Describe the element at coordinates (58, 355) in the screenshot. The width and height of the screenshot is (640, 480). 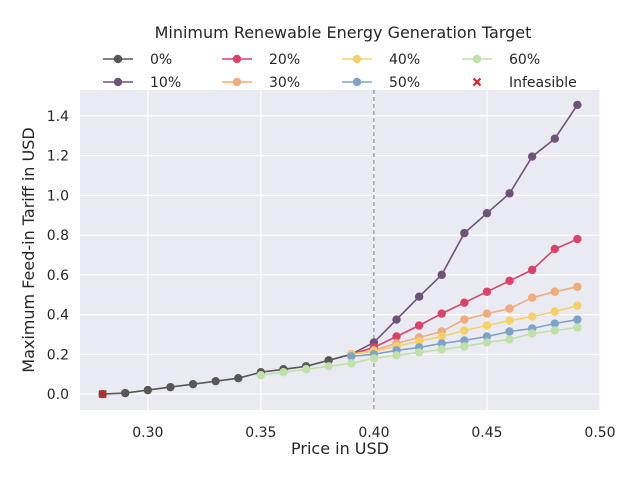
I see `y-tick-label: 0.2` at that location.